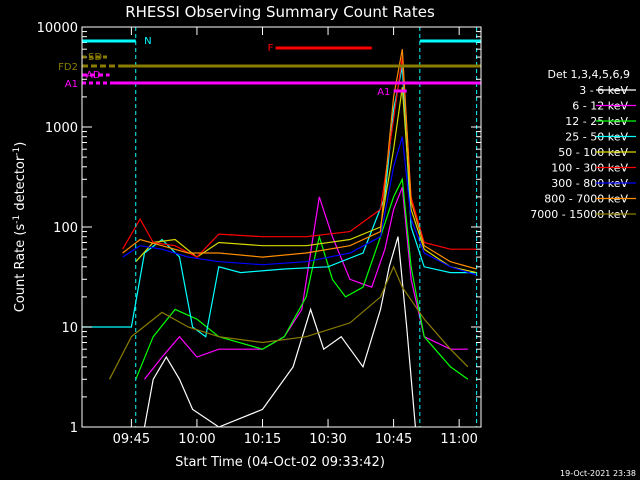 This screenshot has height=480, width=640. What do you see at coordinates (280, 12) in the screenshot?
I see `chart-title: RHESSI Observing Summary Count Rates` at bounding box center [280, 12].